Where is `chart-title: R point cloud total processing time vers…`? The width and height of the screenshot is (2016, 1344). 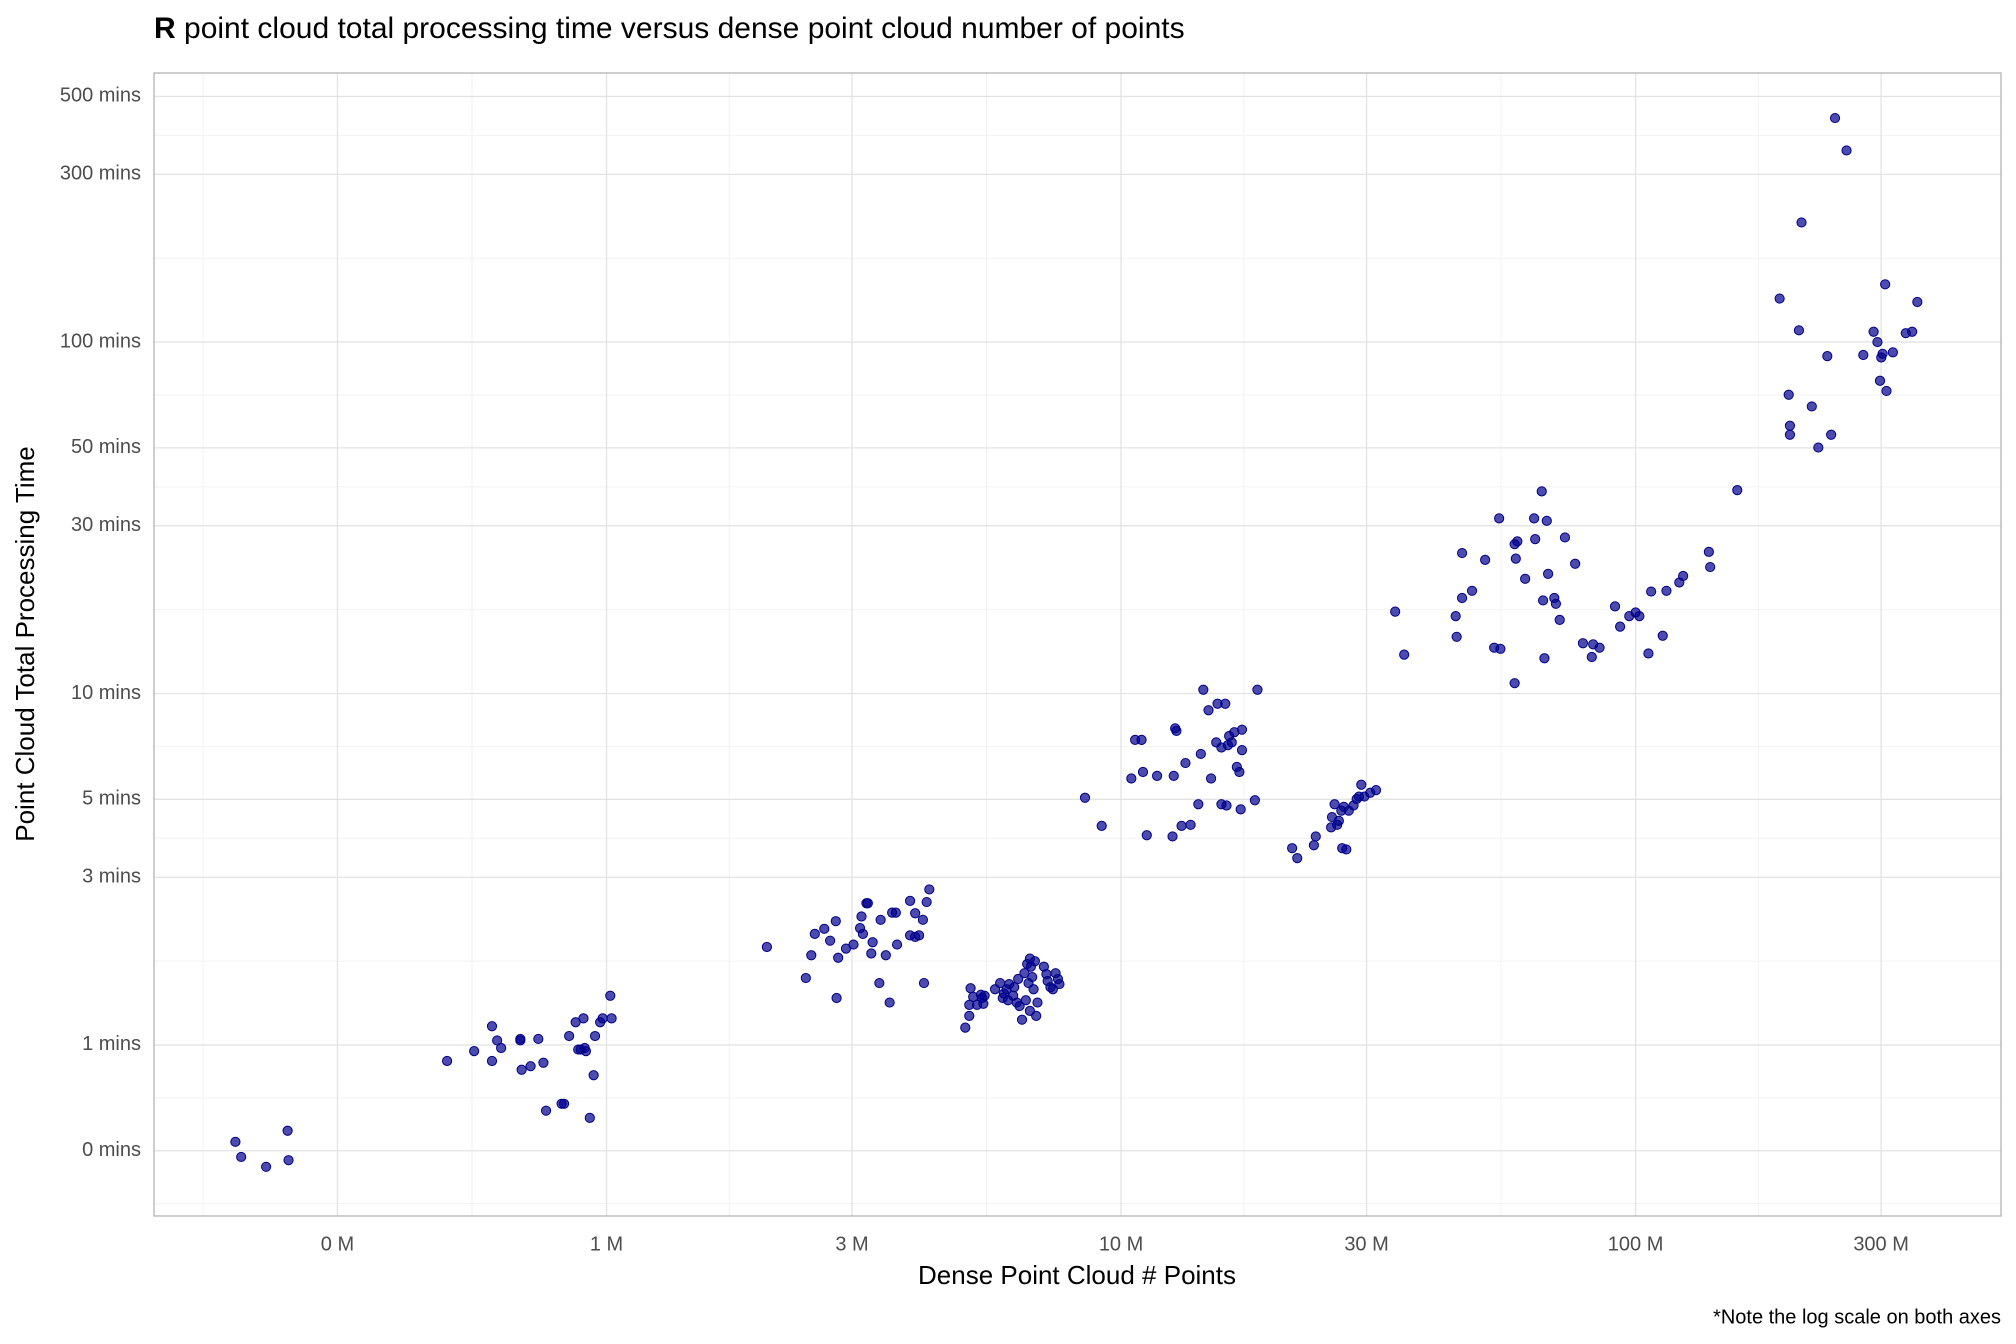 chart-title: R point cloud total processing time vers… is located at coordinates (669, 28).